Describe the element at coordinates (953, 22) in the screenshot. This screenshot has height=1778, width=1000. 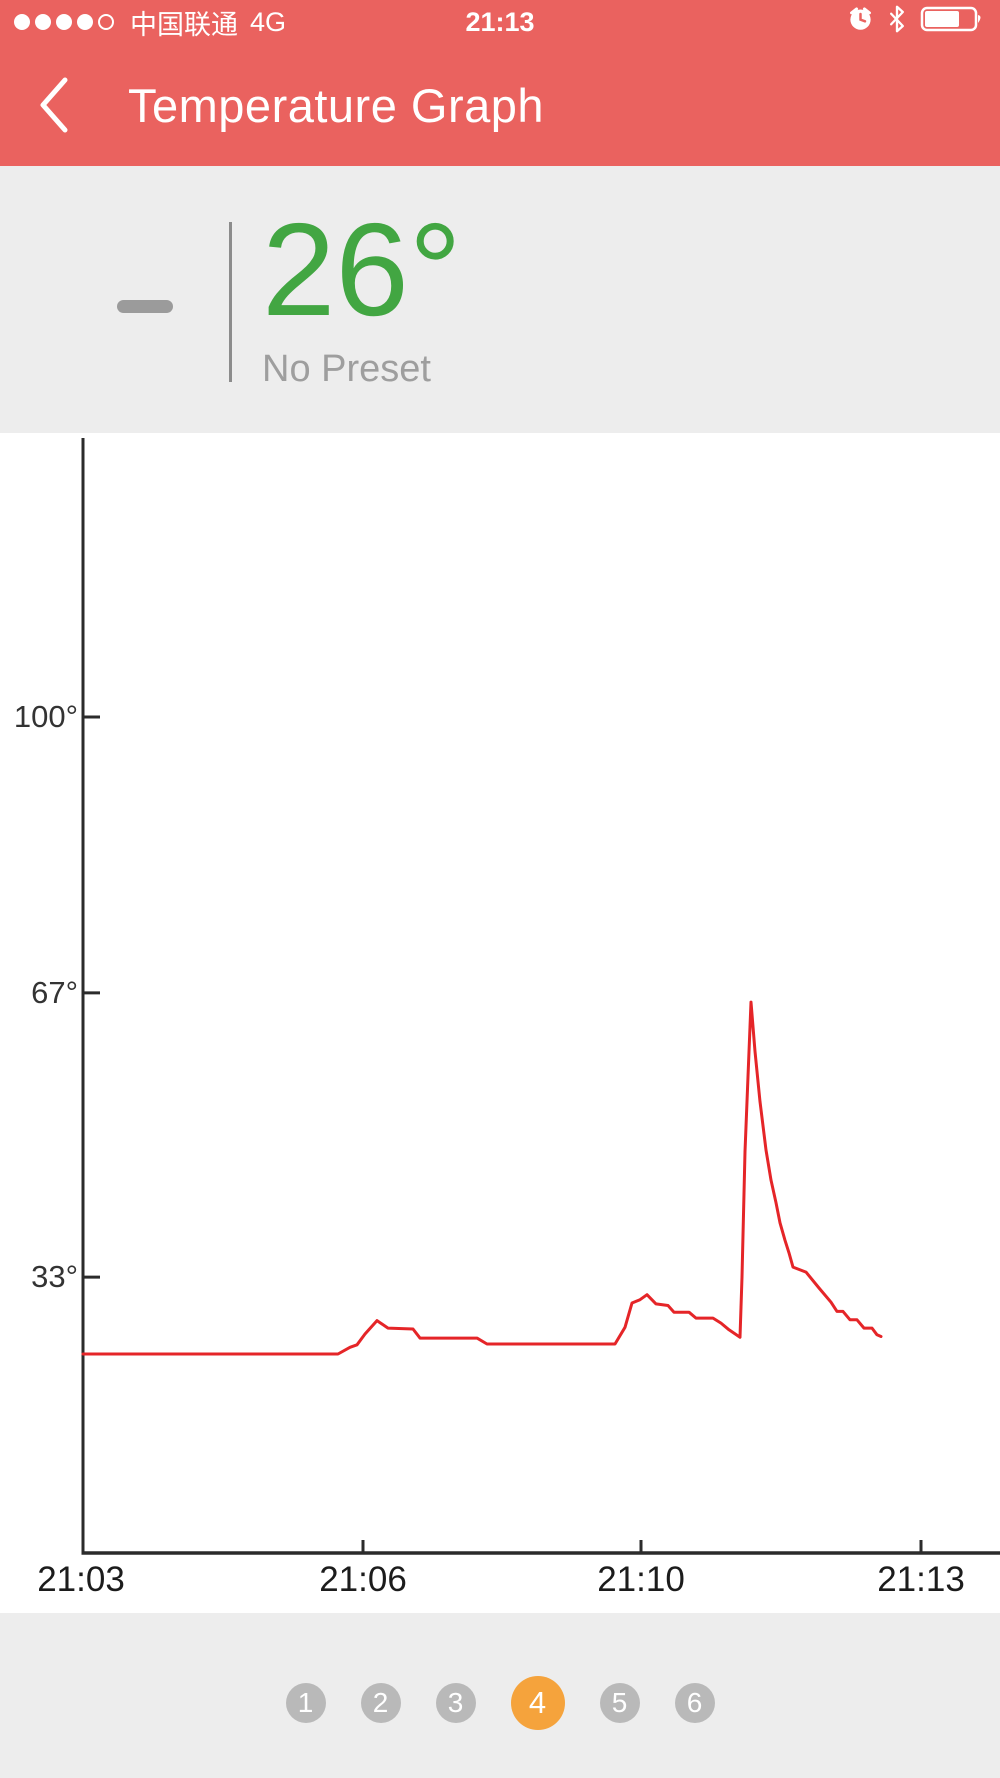
I see `battery-icon` at that location.